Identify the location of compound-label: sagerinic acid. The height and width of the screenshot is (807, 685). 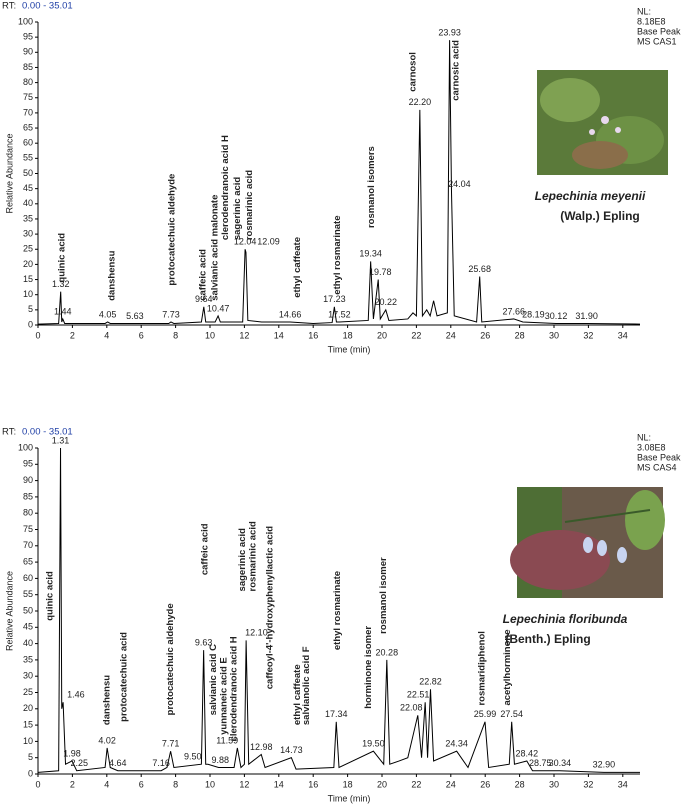
(242, 560).